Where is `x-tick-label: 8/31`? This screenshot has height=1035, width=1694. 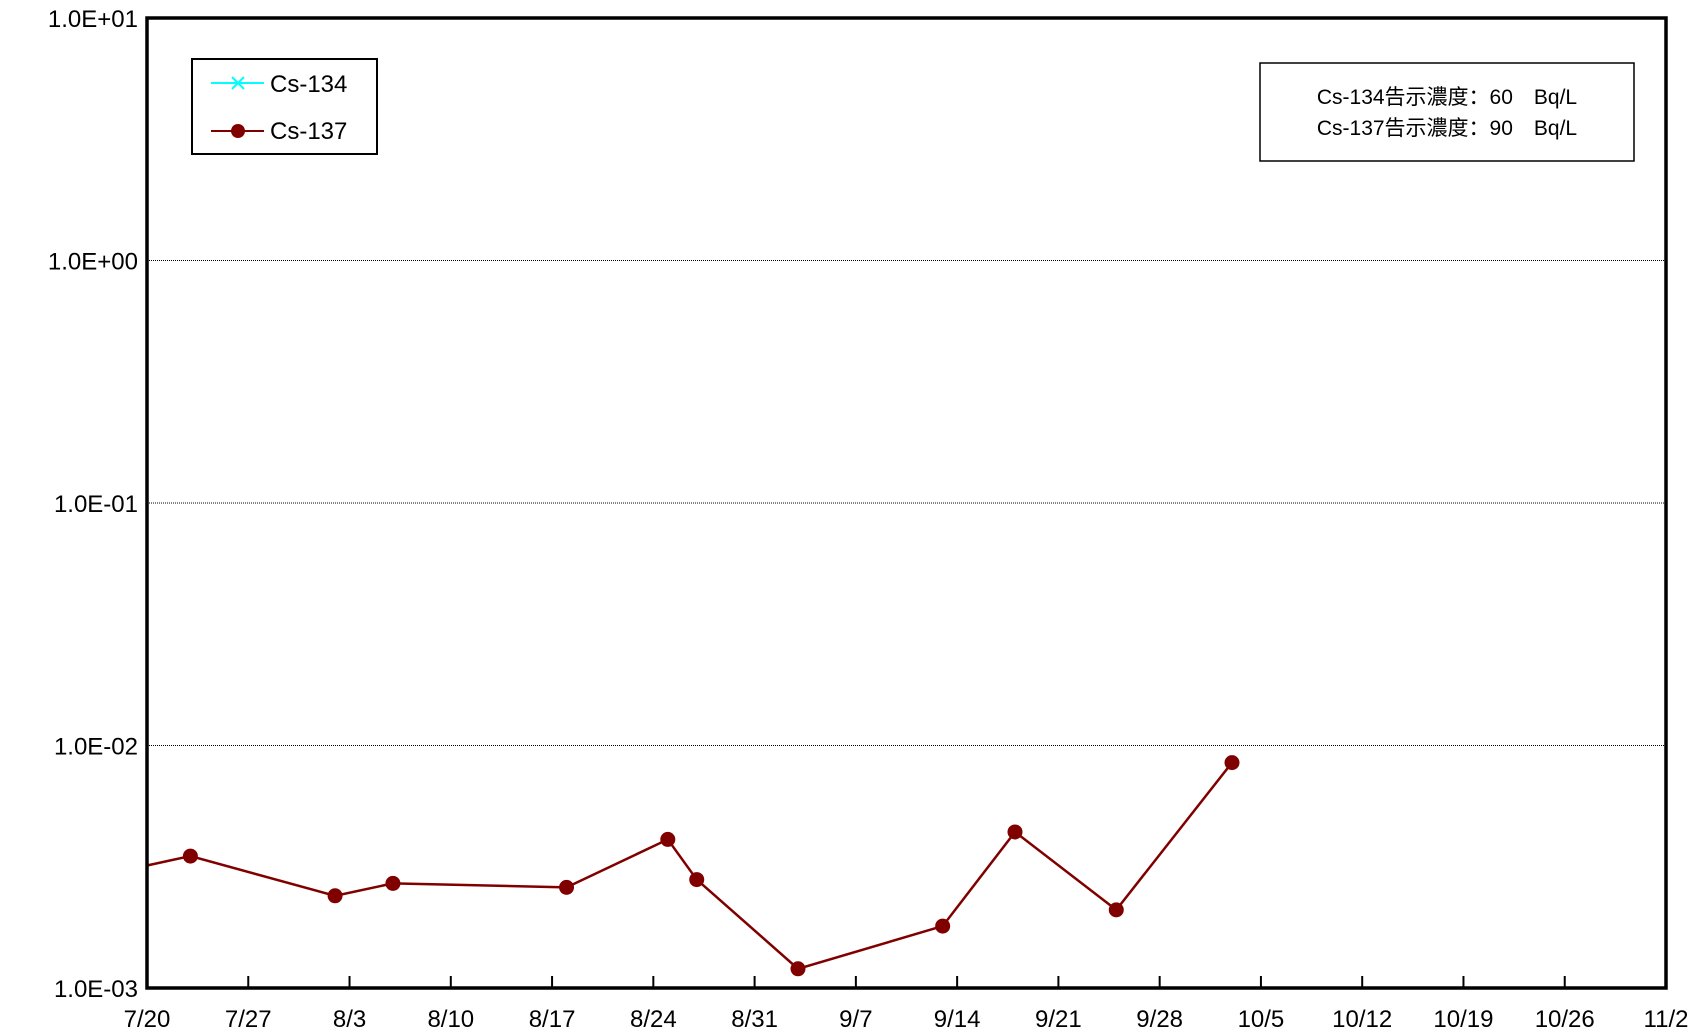
x-tick-label: 8/31 is located at coordinates (754, 1019).